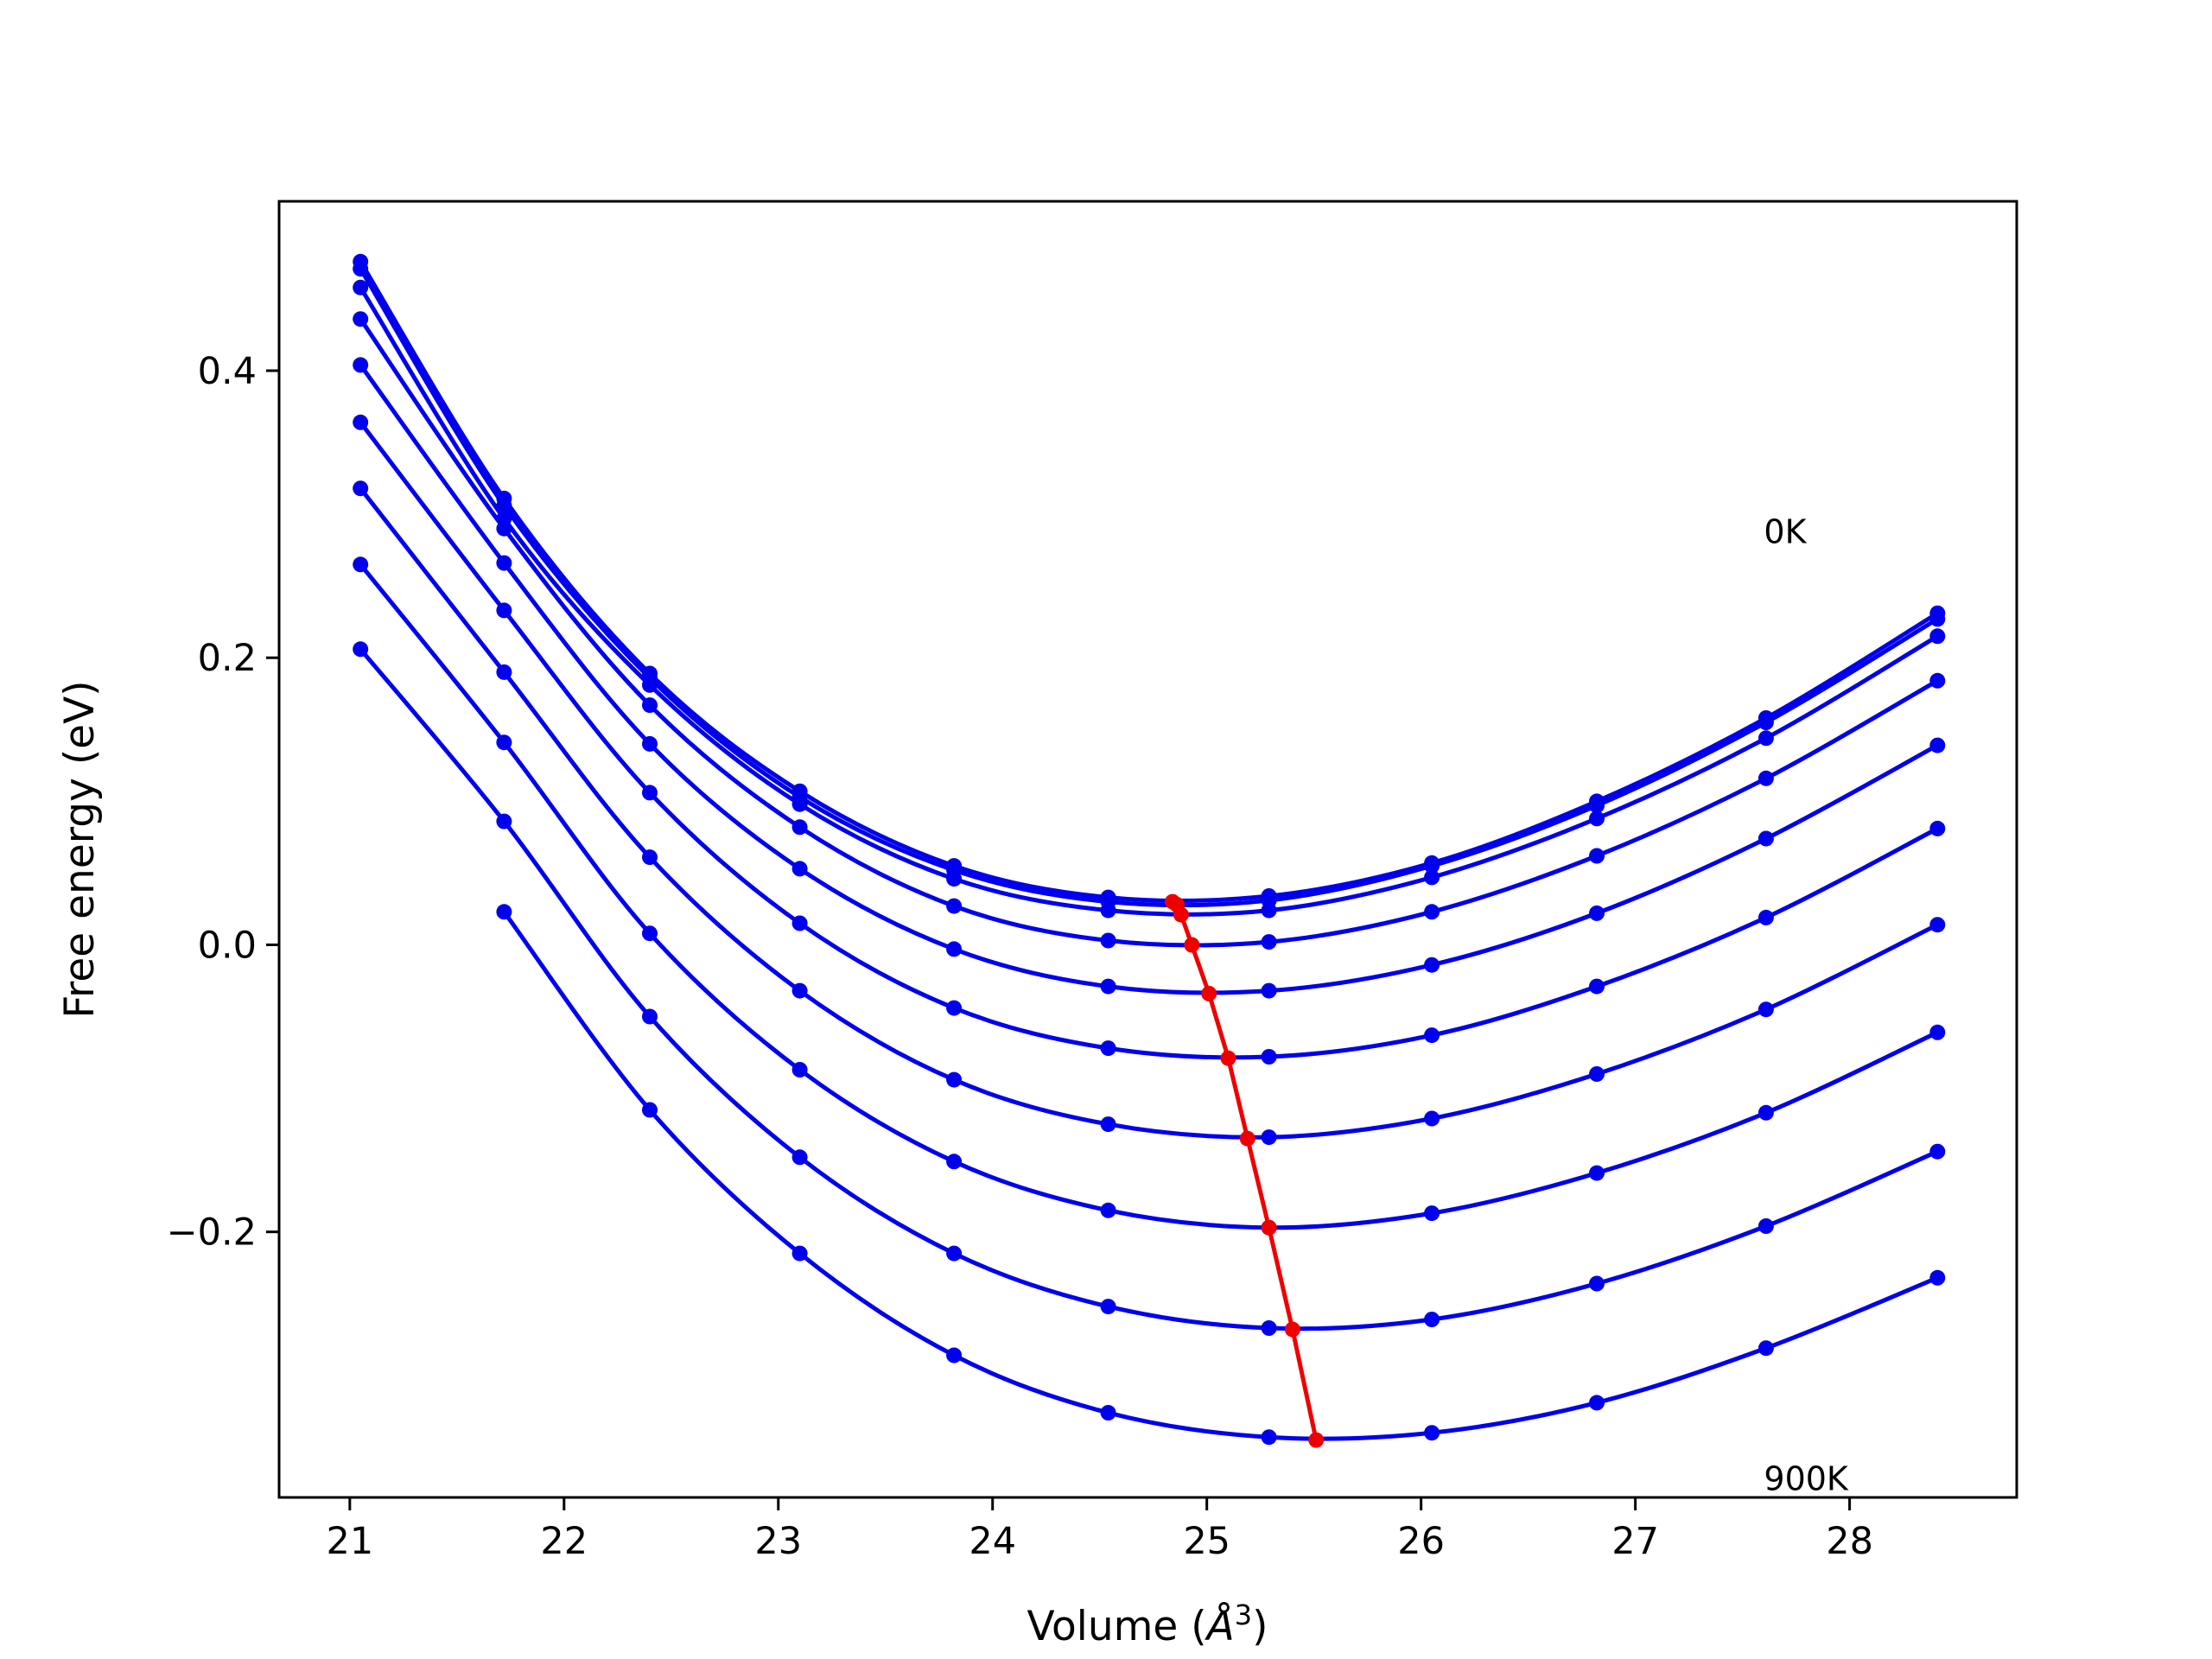 This screenshot has height=1659, width=2212. Describe the element at coordinates (349, 1541) in the screenshot. I see `x-tick-label: 21` at that location.